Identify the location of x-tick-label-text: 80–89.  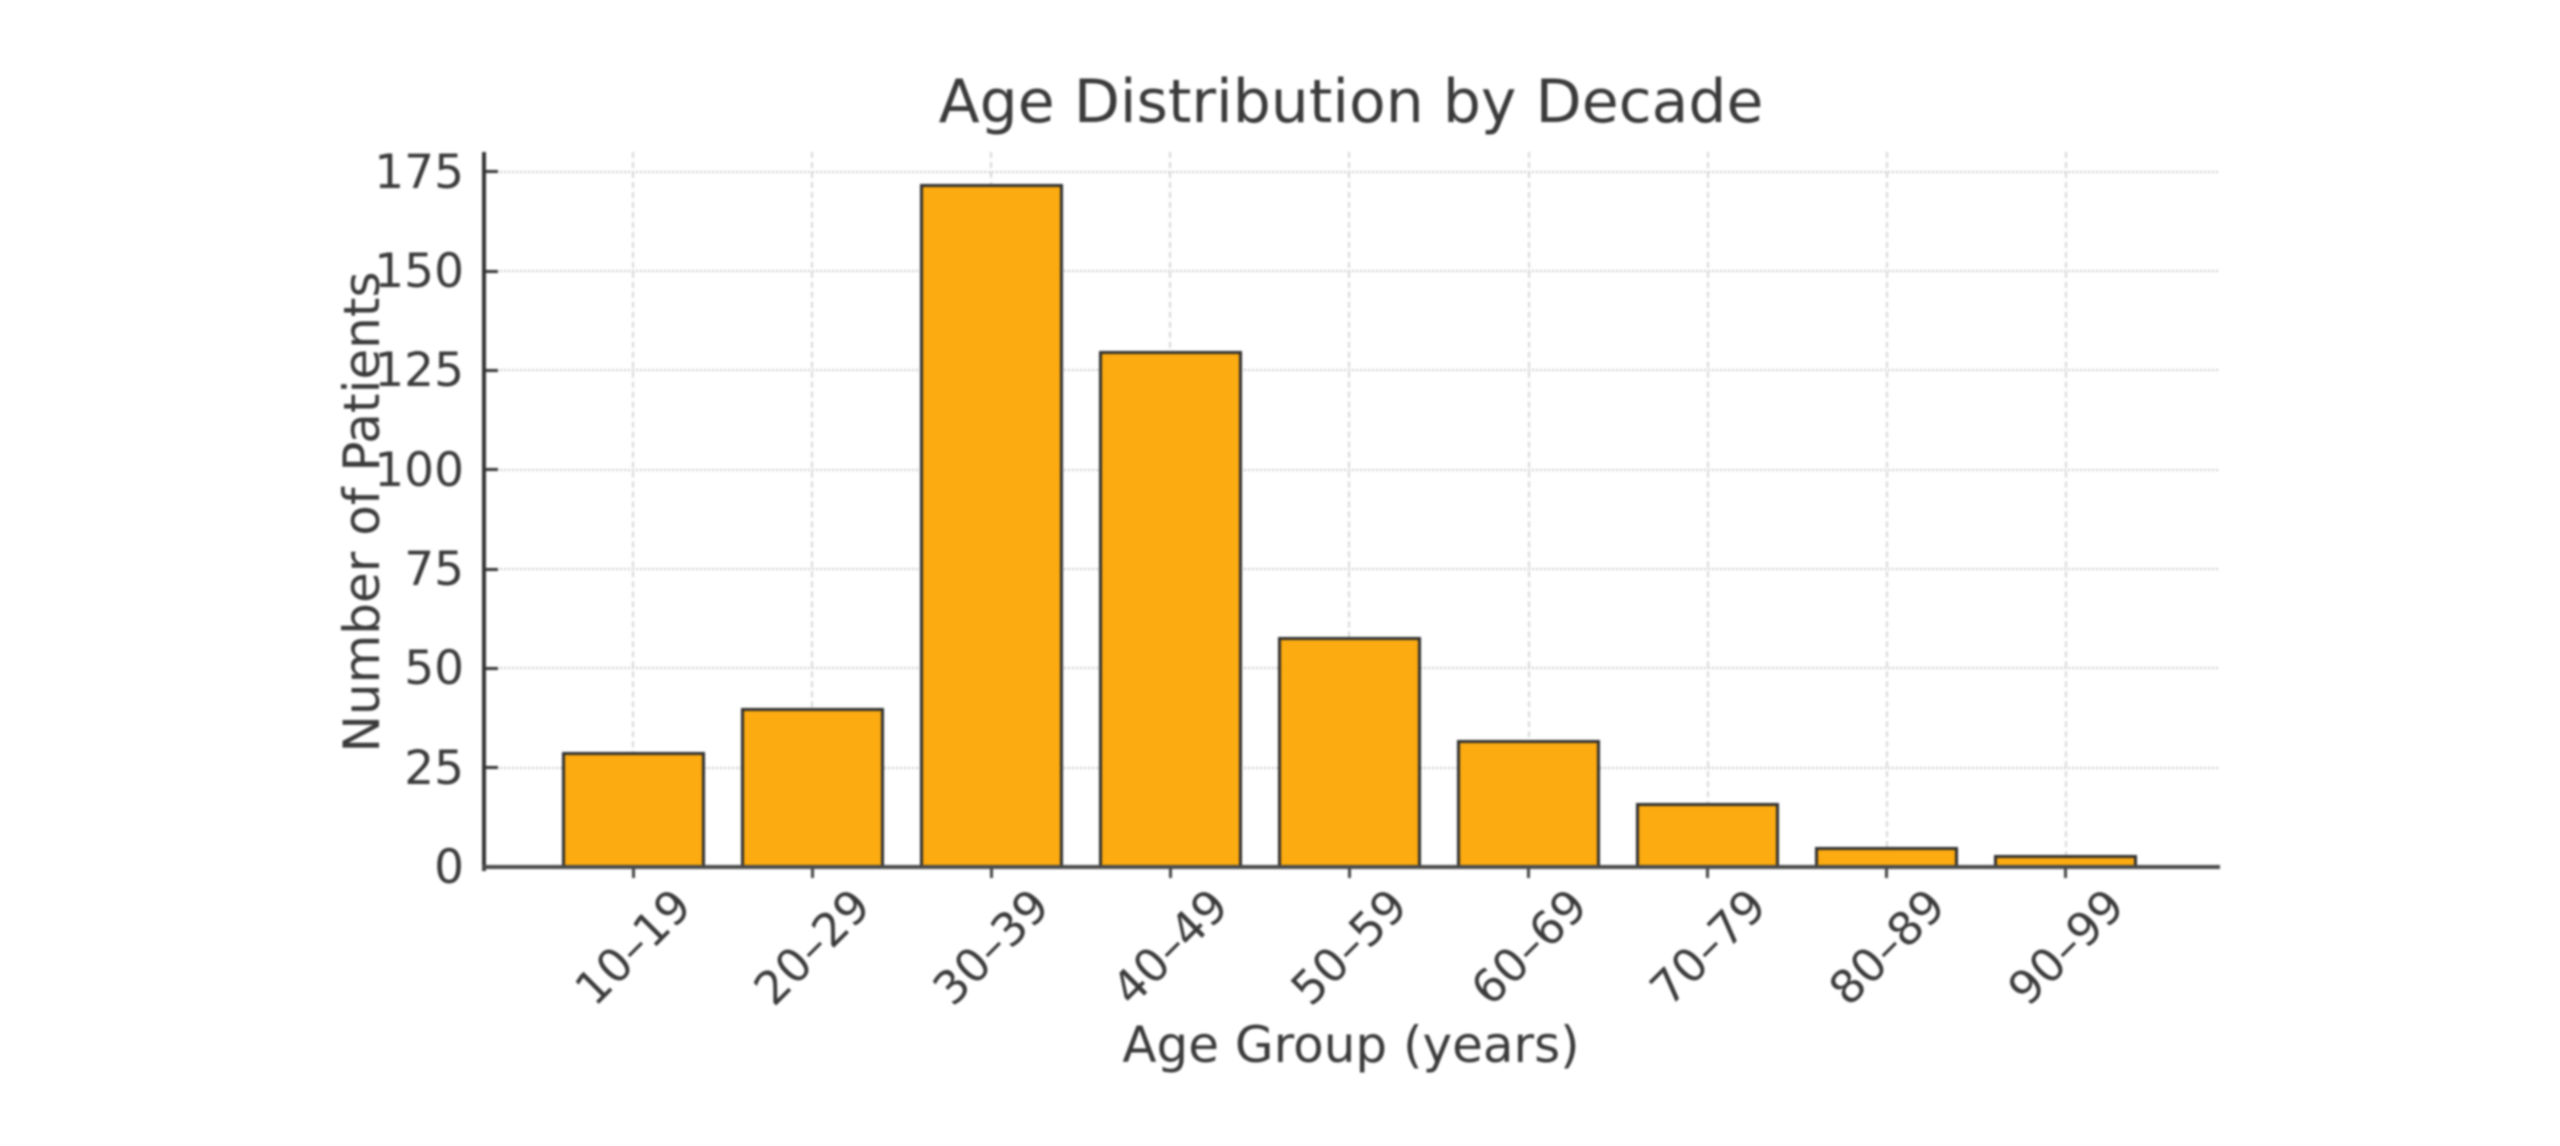
(1887, 947).